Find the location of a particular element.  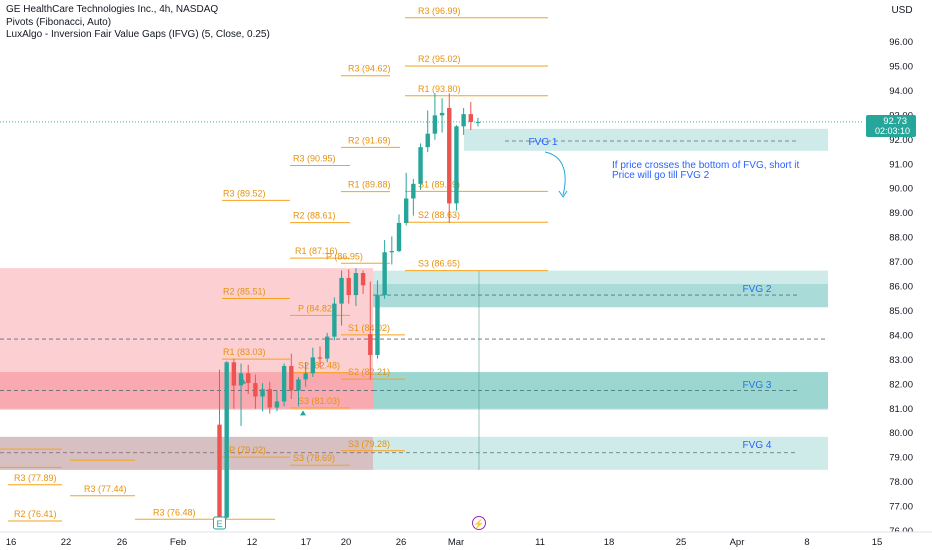

earnings-badge is located at coordinates (219, 523).